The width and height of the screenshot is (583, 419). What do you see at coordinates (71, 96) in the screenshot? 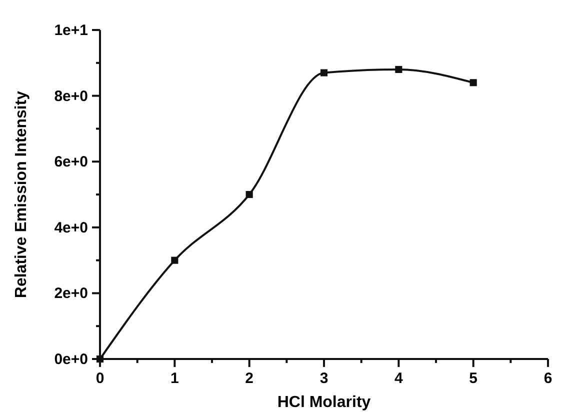
I see `y-tick-label: 8e+0` at bounding box center [71, 96].